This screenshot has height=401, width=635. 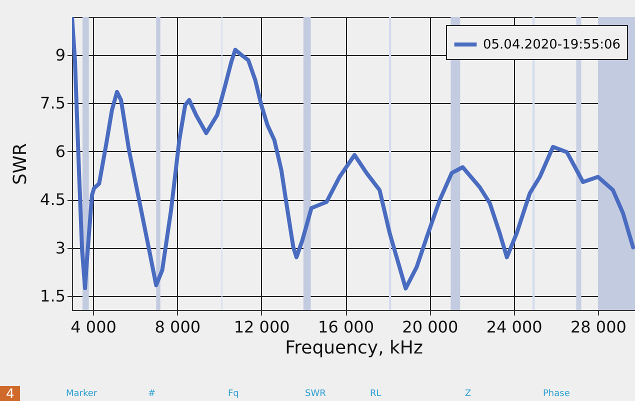 I want to click on x-tick-label: 12 000, so click(x=262, y=327).